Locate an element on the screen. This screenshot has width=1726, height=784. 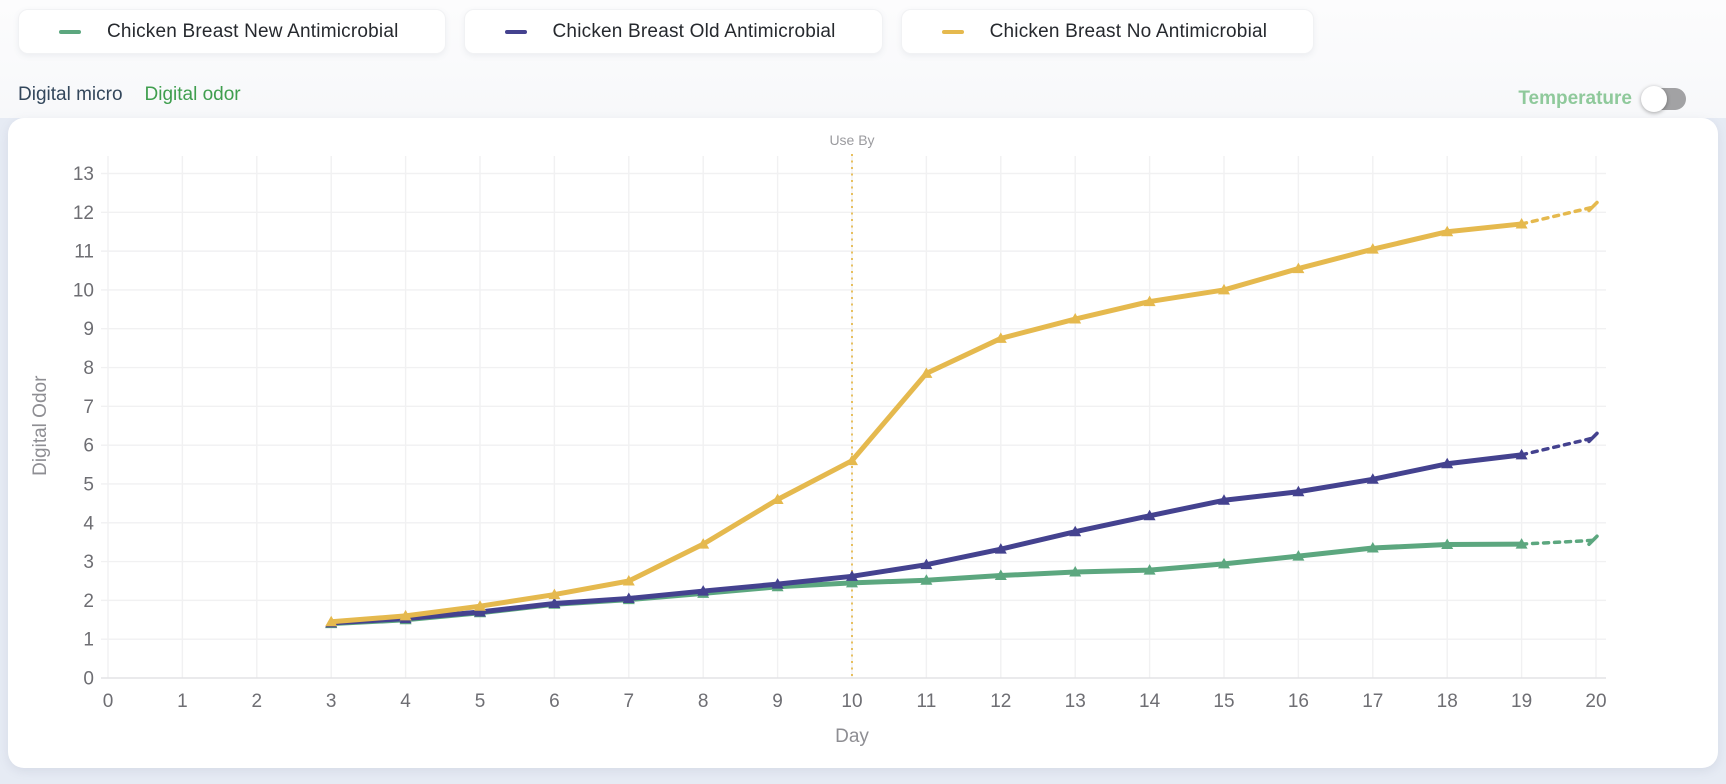
y-axis-tick-label: 9 is located at coordinates (88, 329).